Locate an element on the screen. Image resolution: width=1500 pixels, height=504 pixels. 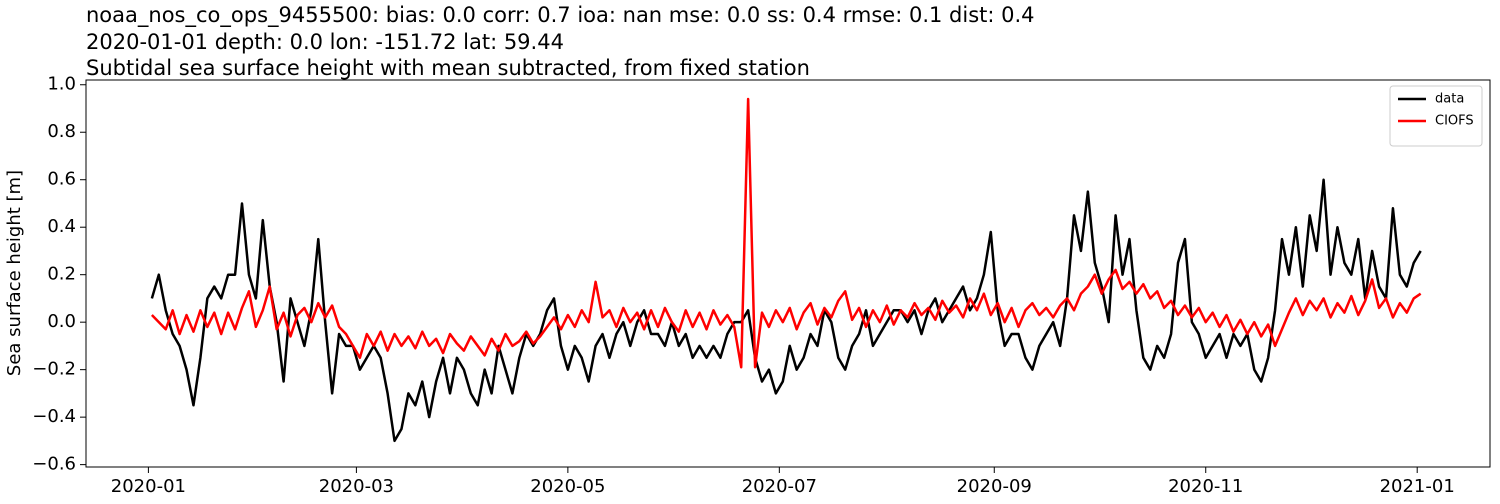
legend-label: data is located at coordinates (1449, 99).